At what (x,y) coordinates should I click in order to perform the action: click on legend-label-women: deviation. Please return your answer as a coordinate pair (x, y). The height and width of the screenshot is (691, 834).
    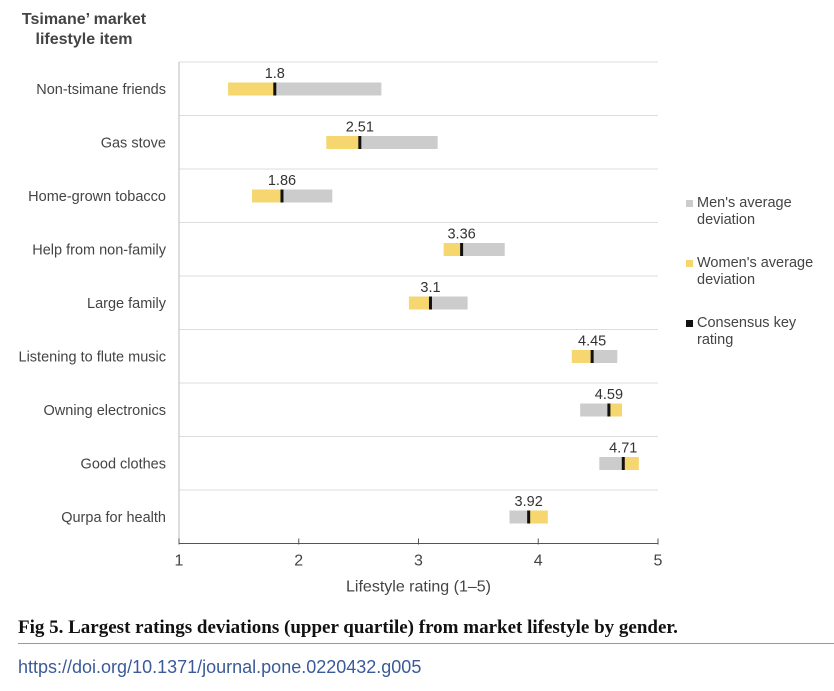
    Looking at the image, I should click on (726, 280).